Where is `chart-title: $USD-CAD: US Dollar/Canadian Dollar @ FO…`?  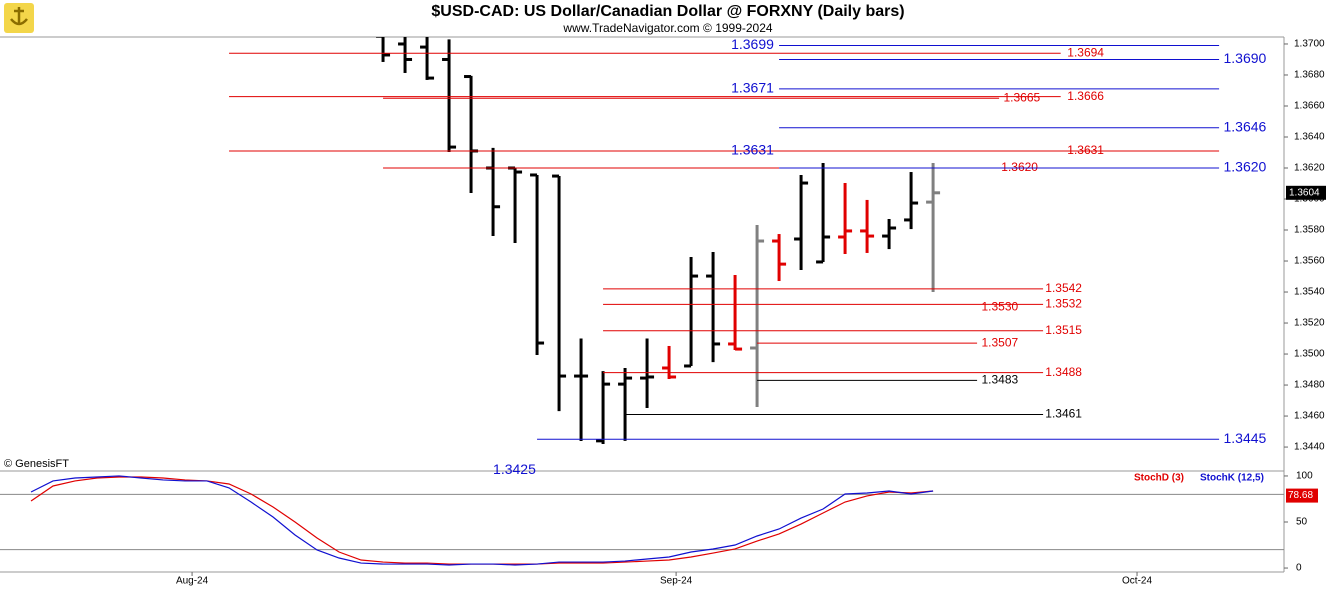
chart-title: $USD-CAD: US Dollar/Canadian Dollar @ FO… is located at coordinates (667, 11).